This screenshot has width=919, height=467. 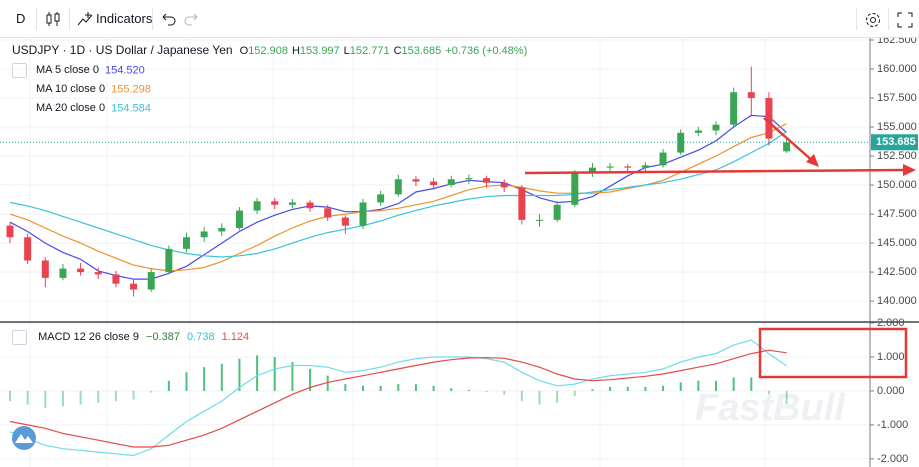 What do you see at coordinates (897, 272) in the screenshot?
I see `y-tick-label: 142.500` at bounding box center [897, 272].